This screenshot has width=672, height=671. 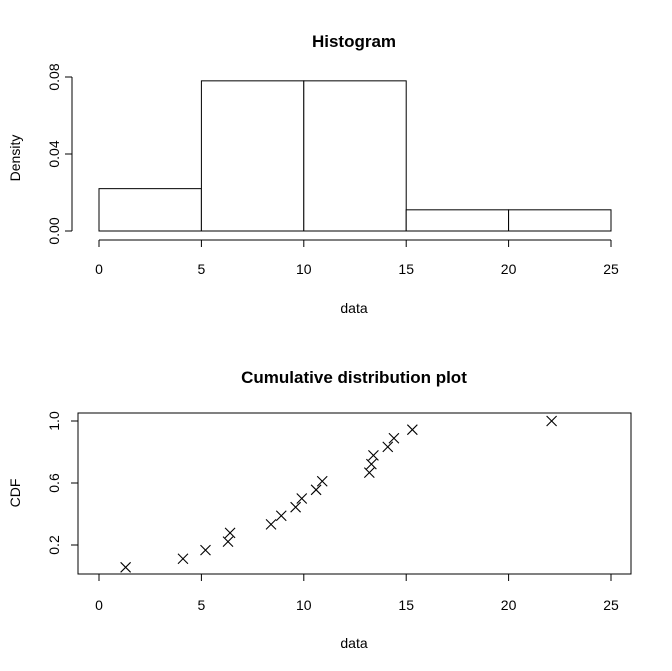 What do you see at coordinates (54, 153) in the screenshot?
I see `histogram-y-tick-label: 0.04` at bounding box center [54, 153].